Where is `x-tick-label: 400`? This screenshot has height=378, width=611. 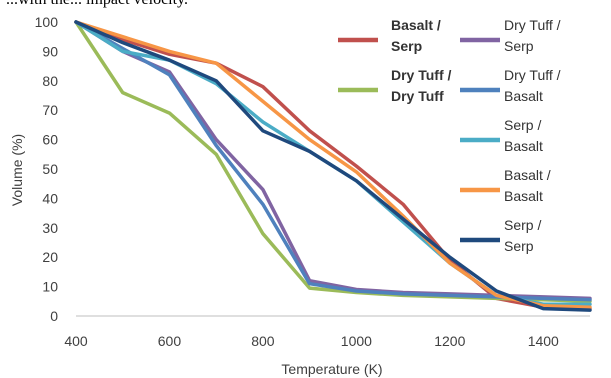 x-tick-label: 400 is located at coordinates (76, 341).